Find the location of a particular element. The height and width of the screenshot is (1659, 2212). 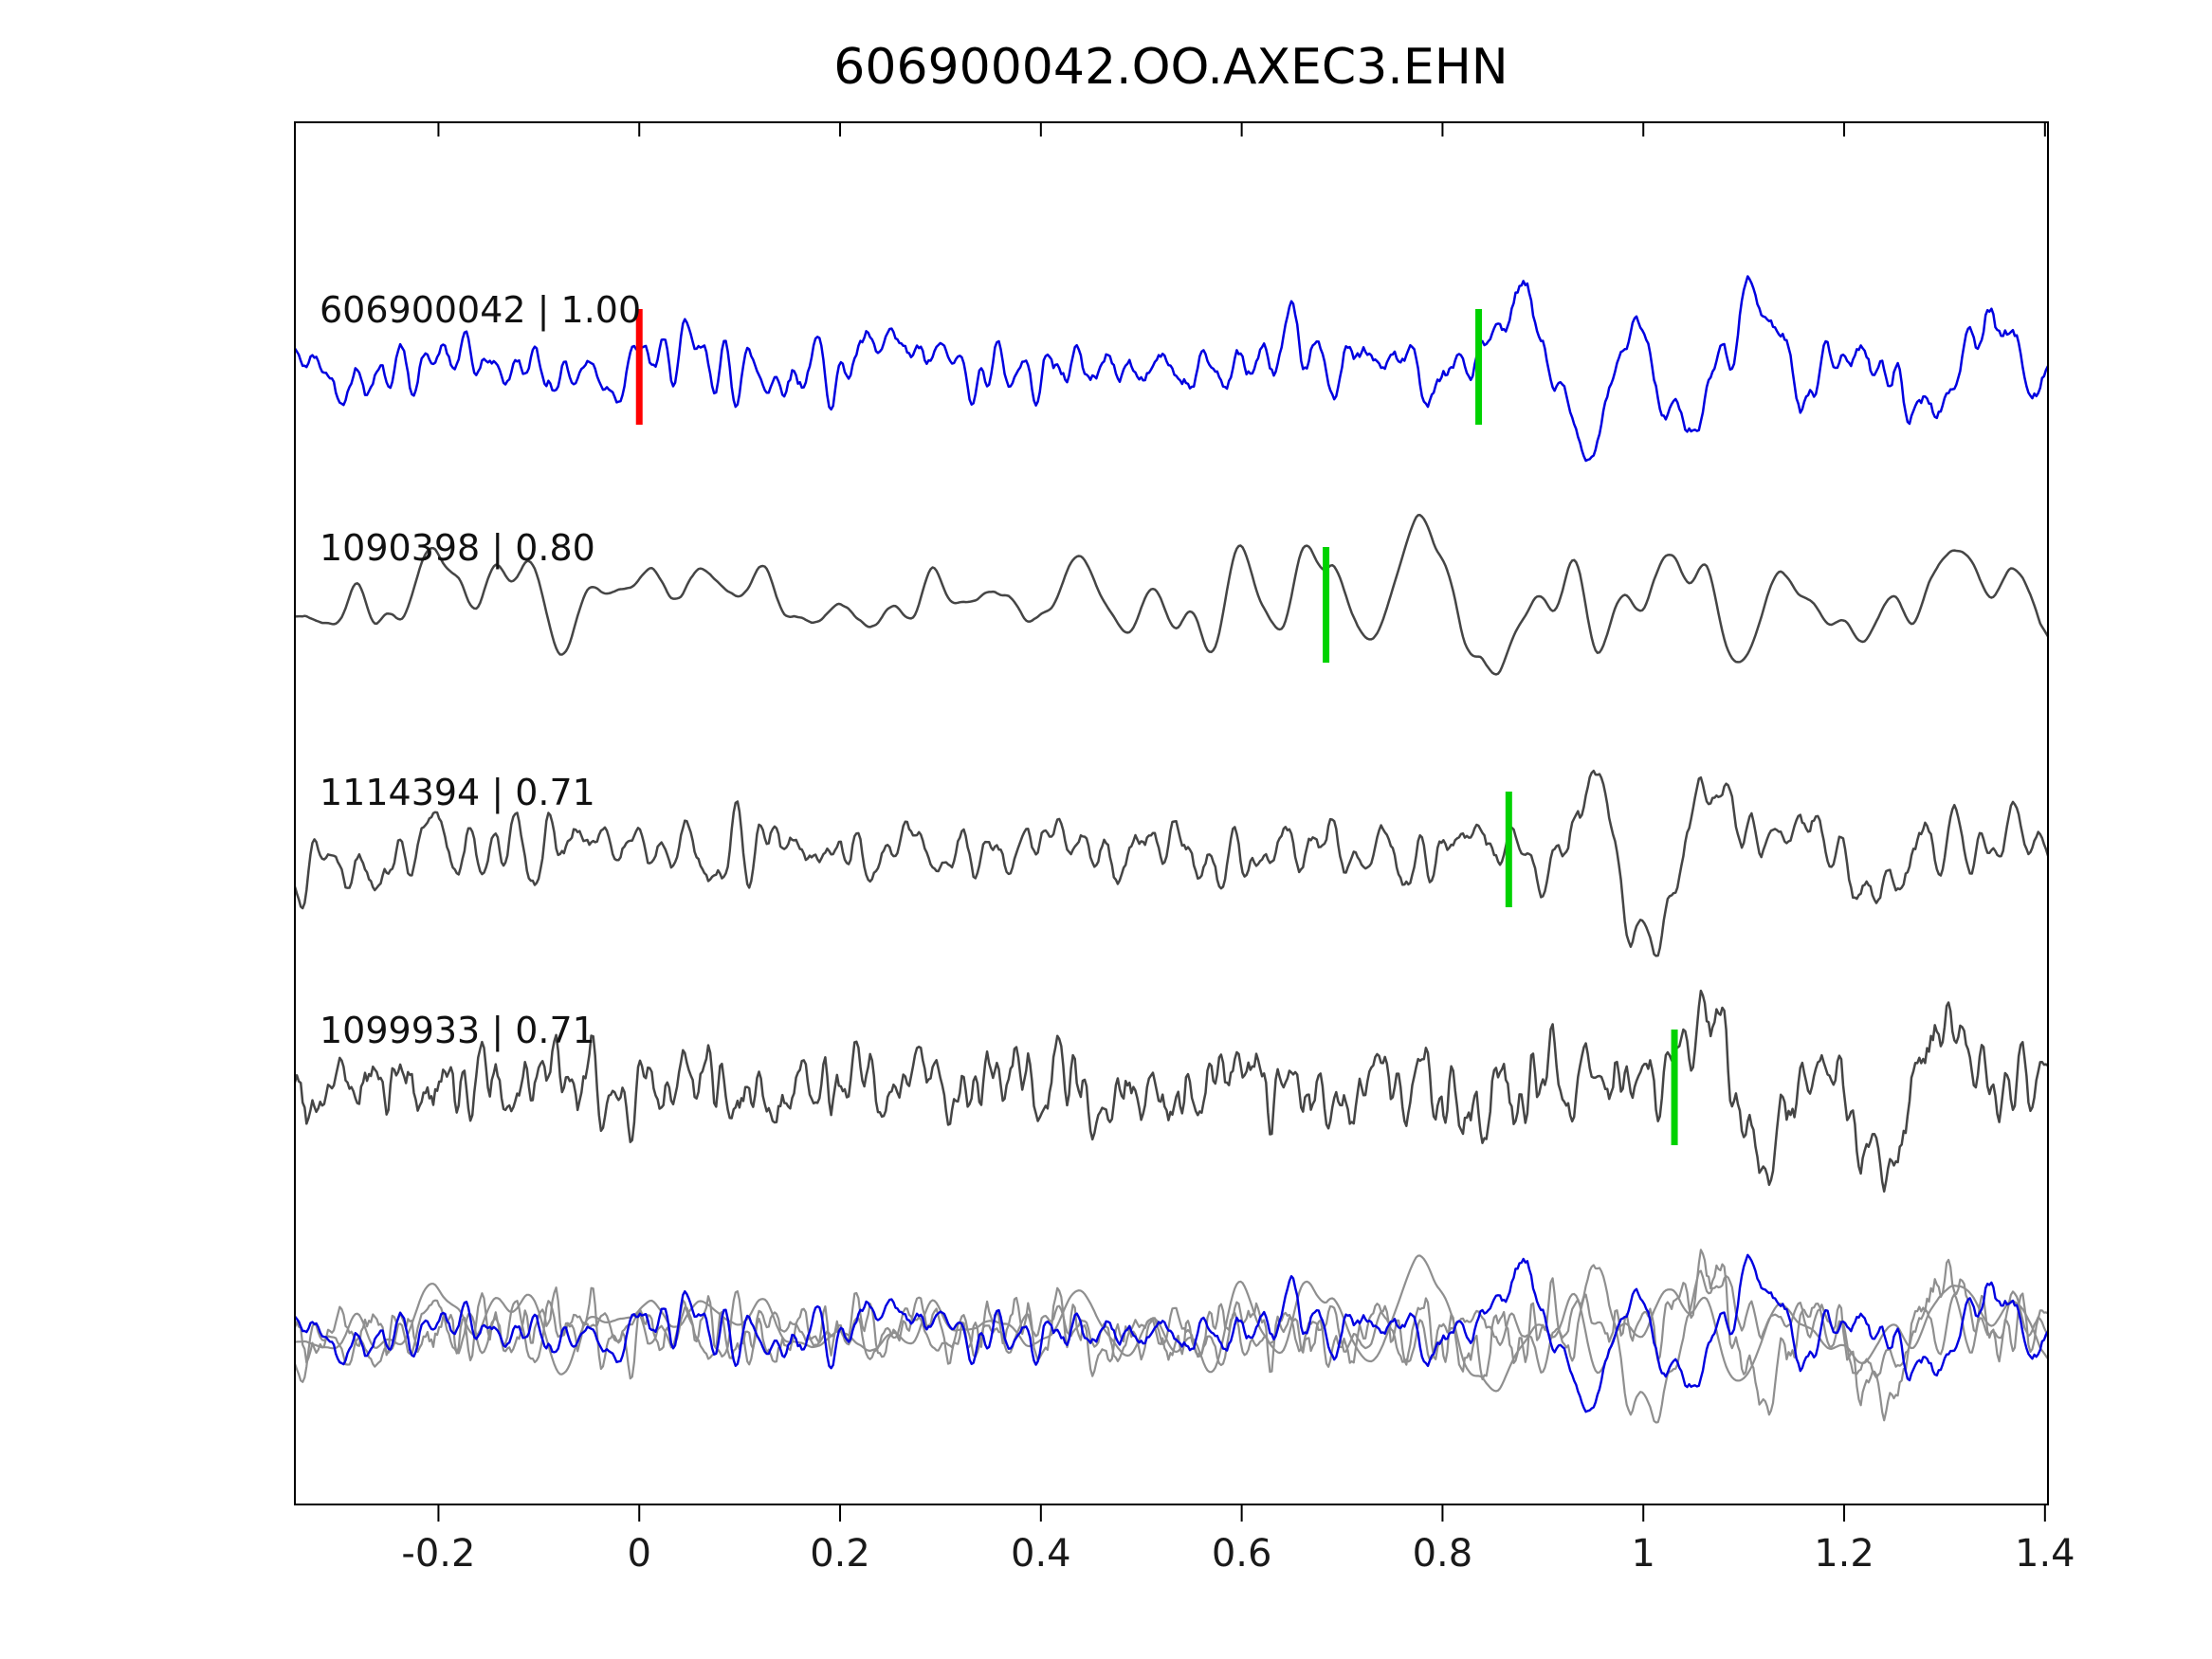

x-tick-label: -0.2 is located at coordinates (438, 1554).